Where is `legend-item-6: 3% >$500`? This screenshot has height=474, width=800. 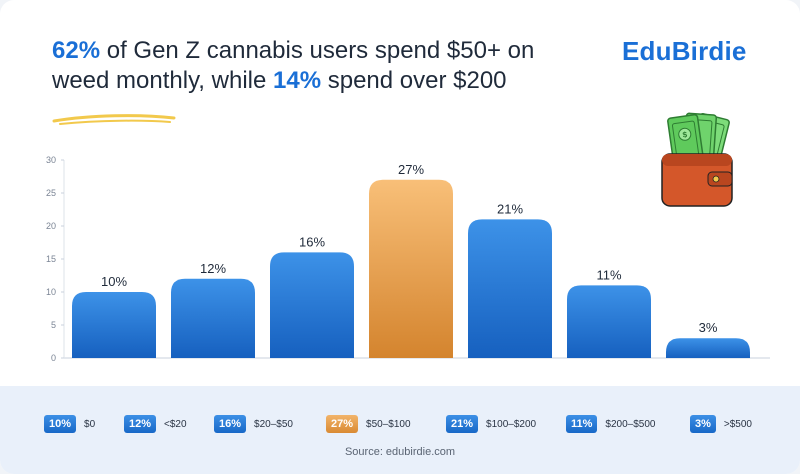 legend-item-6: 3% >$500 is located at coordinates (721, 424).